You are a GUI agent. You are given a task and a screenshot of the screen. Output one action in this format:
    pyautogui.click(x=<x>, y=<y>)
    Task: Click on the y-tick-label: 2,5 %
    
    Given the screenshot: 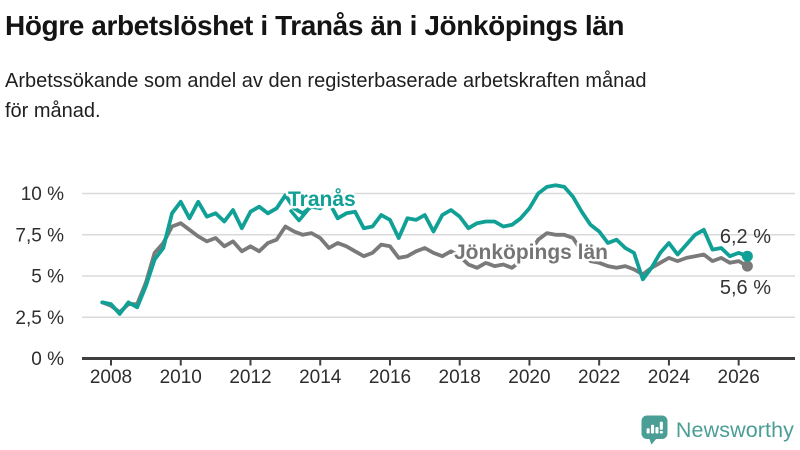 What is the action you would take?
    pyautogui.click(x=39, y=318)
    